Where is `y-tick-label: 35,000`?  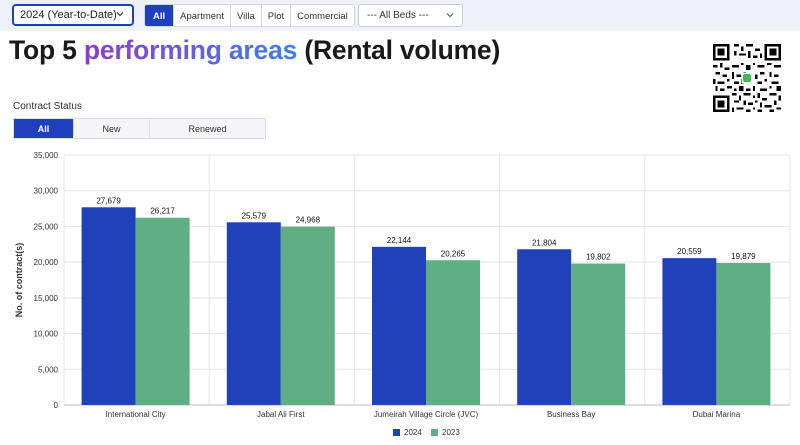 y-tick-label: 35,000 is located at coordinates (46, 155).